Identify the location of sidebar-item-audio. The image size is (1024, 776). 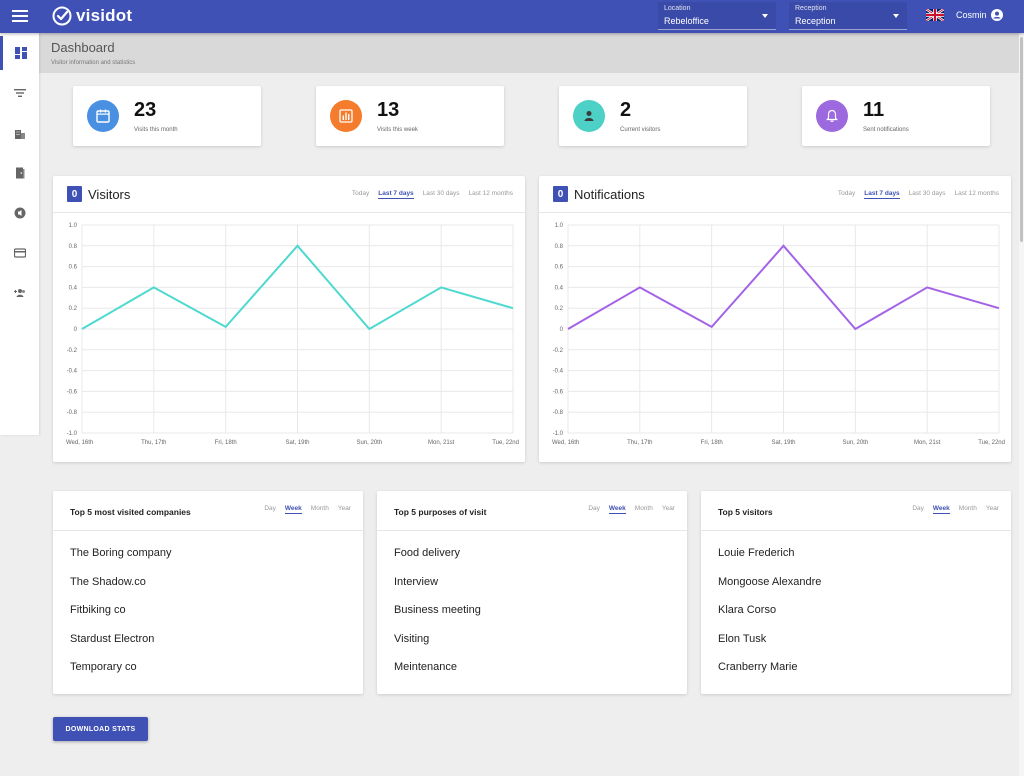
(19, 213).